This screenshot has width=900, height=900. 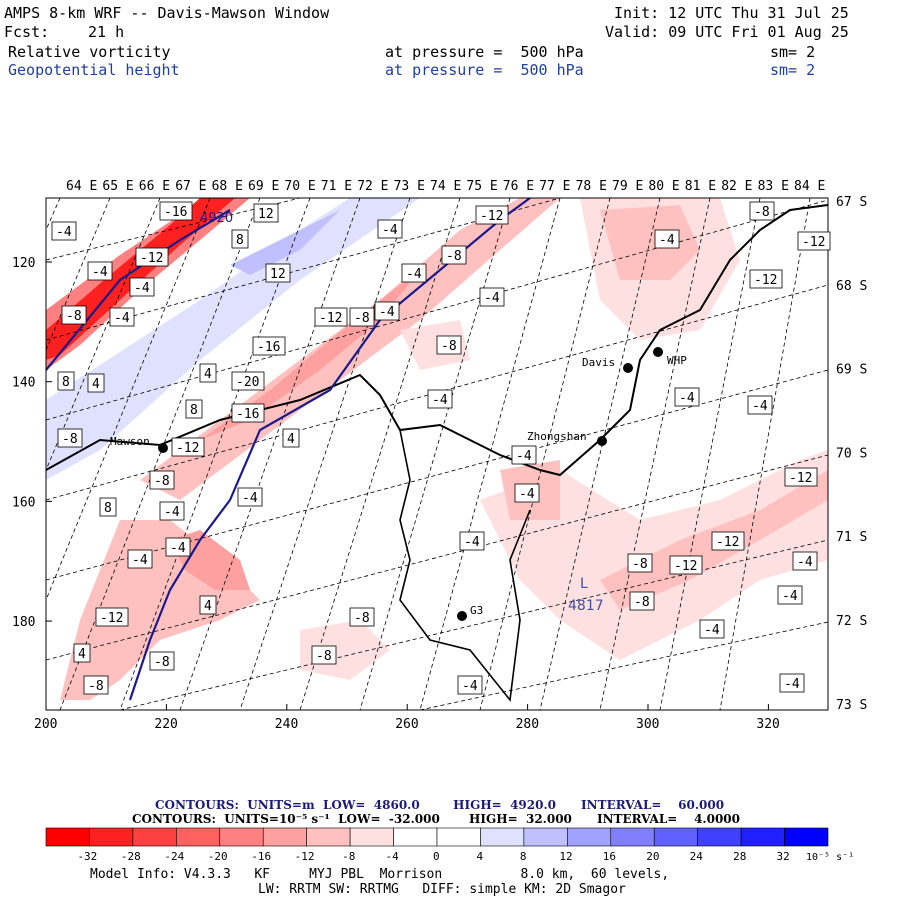 I want to click on longitude-label: 67 E, so click(x=190, y=186).